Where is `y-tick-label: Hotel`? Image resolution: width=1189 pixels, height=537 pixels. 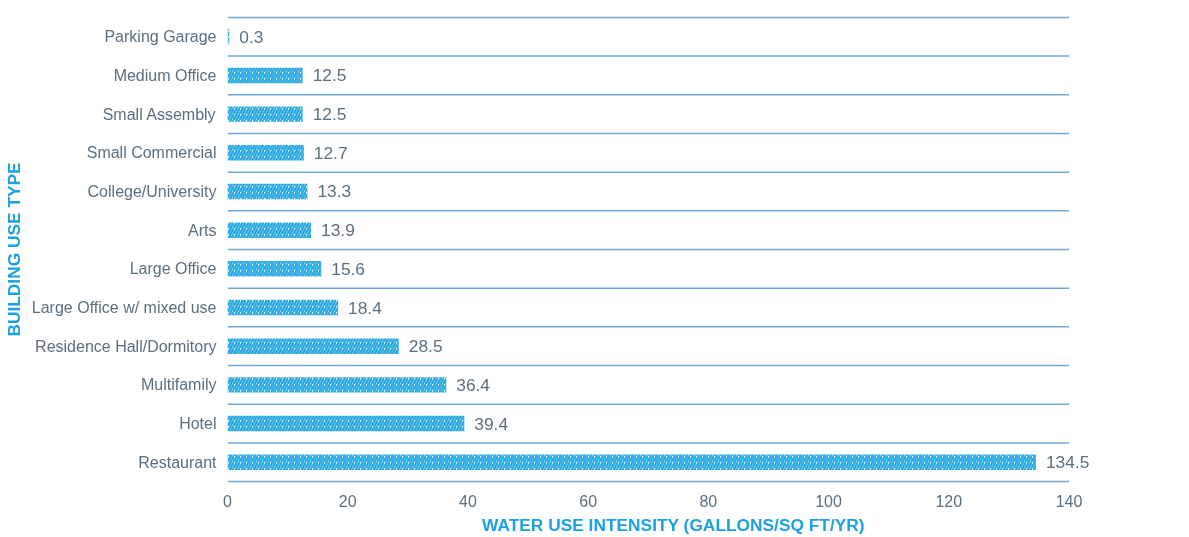 y-tick-label: Hotel is located at coordinates (198, 424).